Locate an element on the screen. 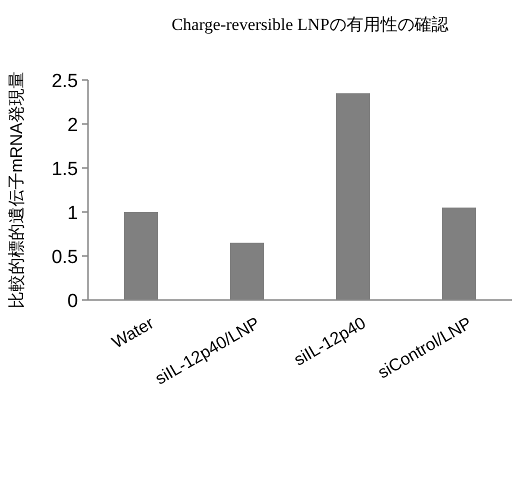 The width and height of the screenshot is (530, 504). y-tick-label: 1 is located at coordinates (72, 213).